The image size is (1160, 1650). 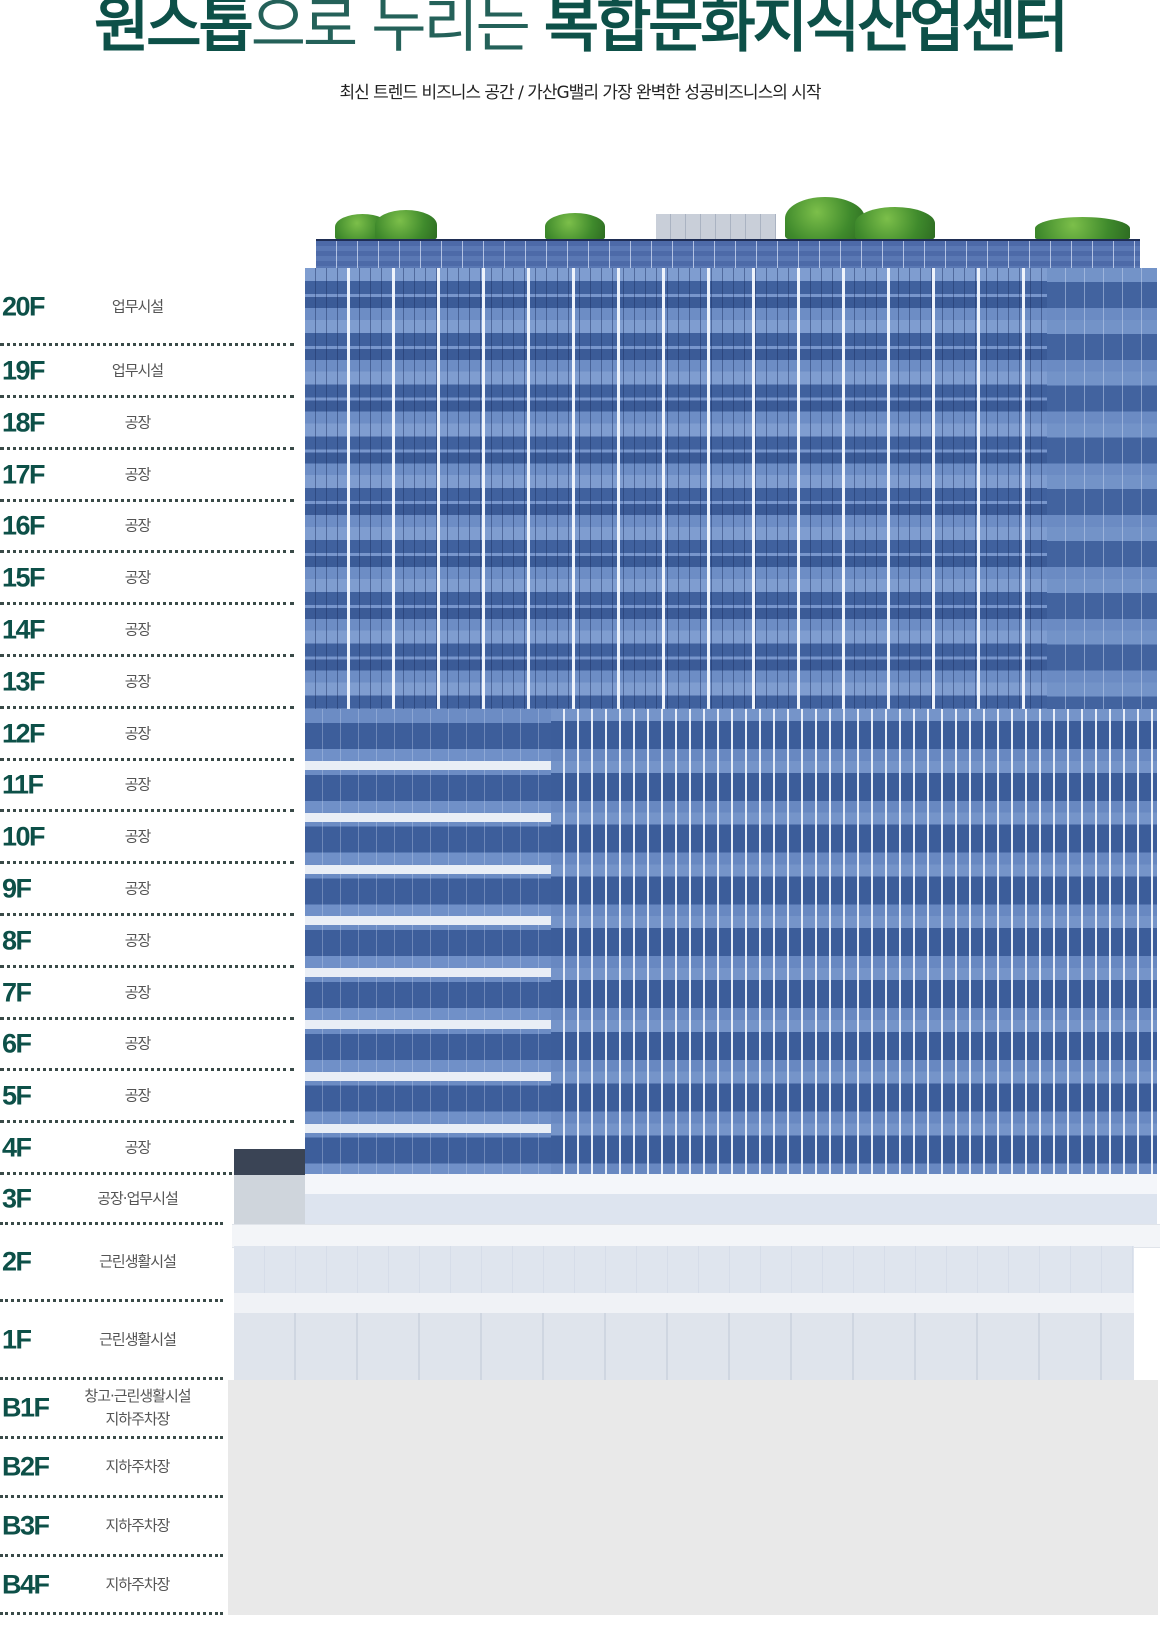 I want to click on floor-row: 6F 공장, so click(x=147, y=1045).